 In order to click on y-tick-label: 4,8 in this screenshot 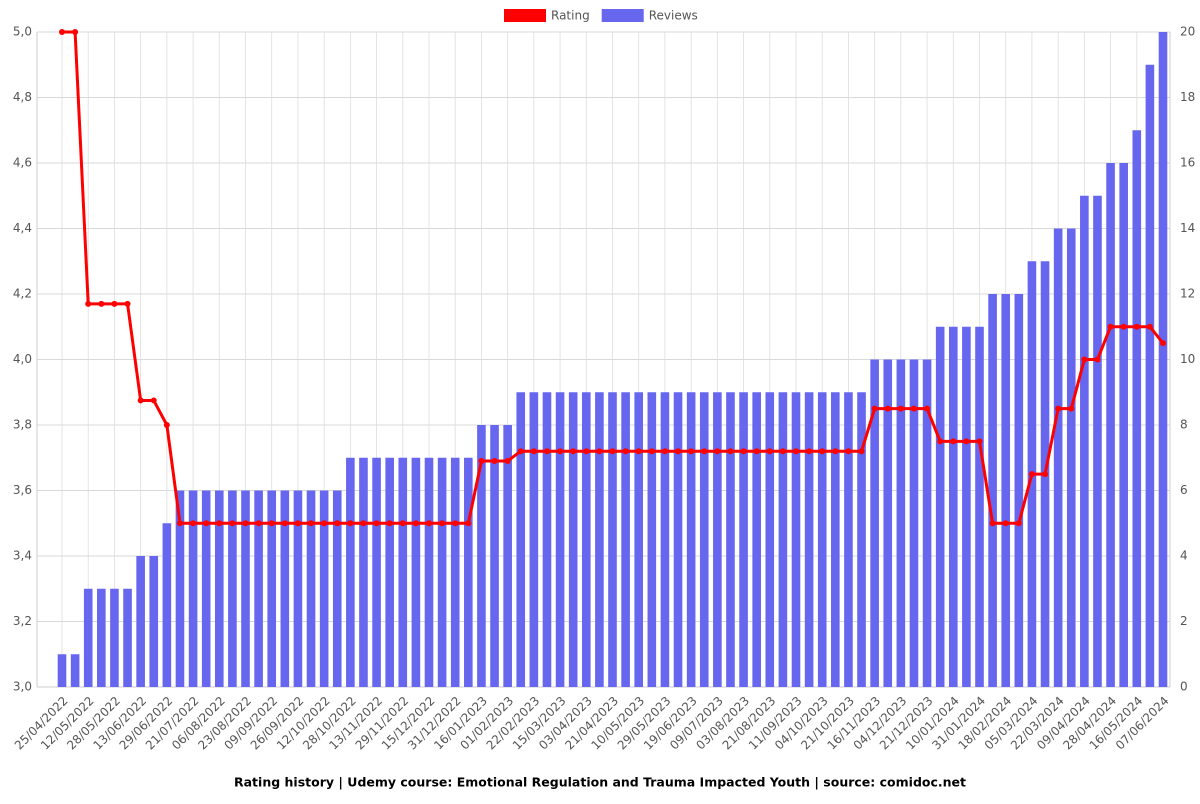, I will do `click(22, 97)`.